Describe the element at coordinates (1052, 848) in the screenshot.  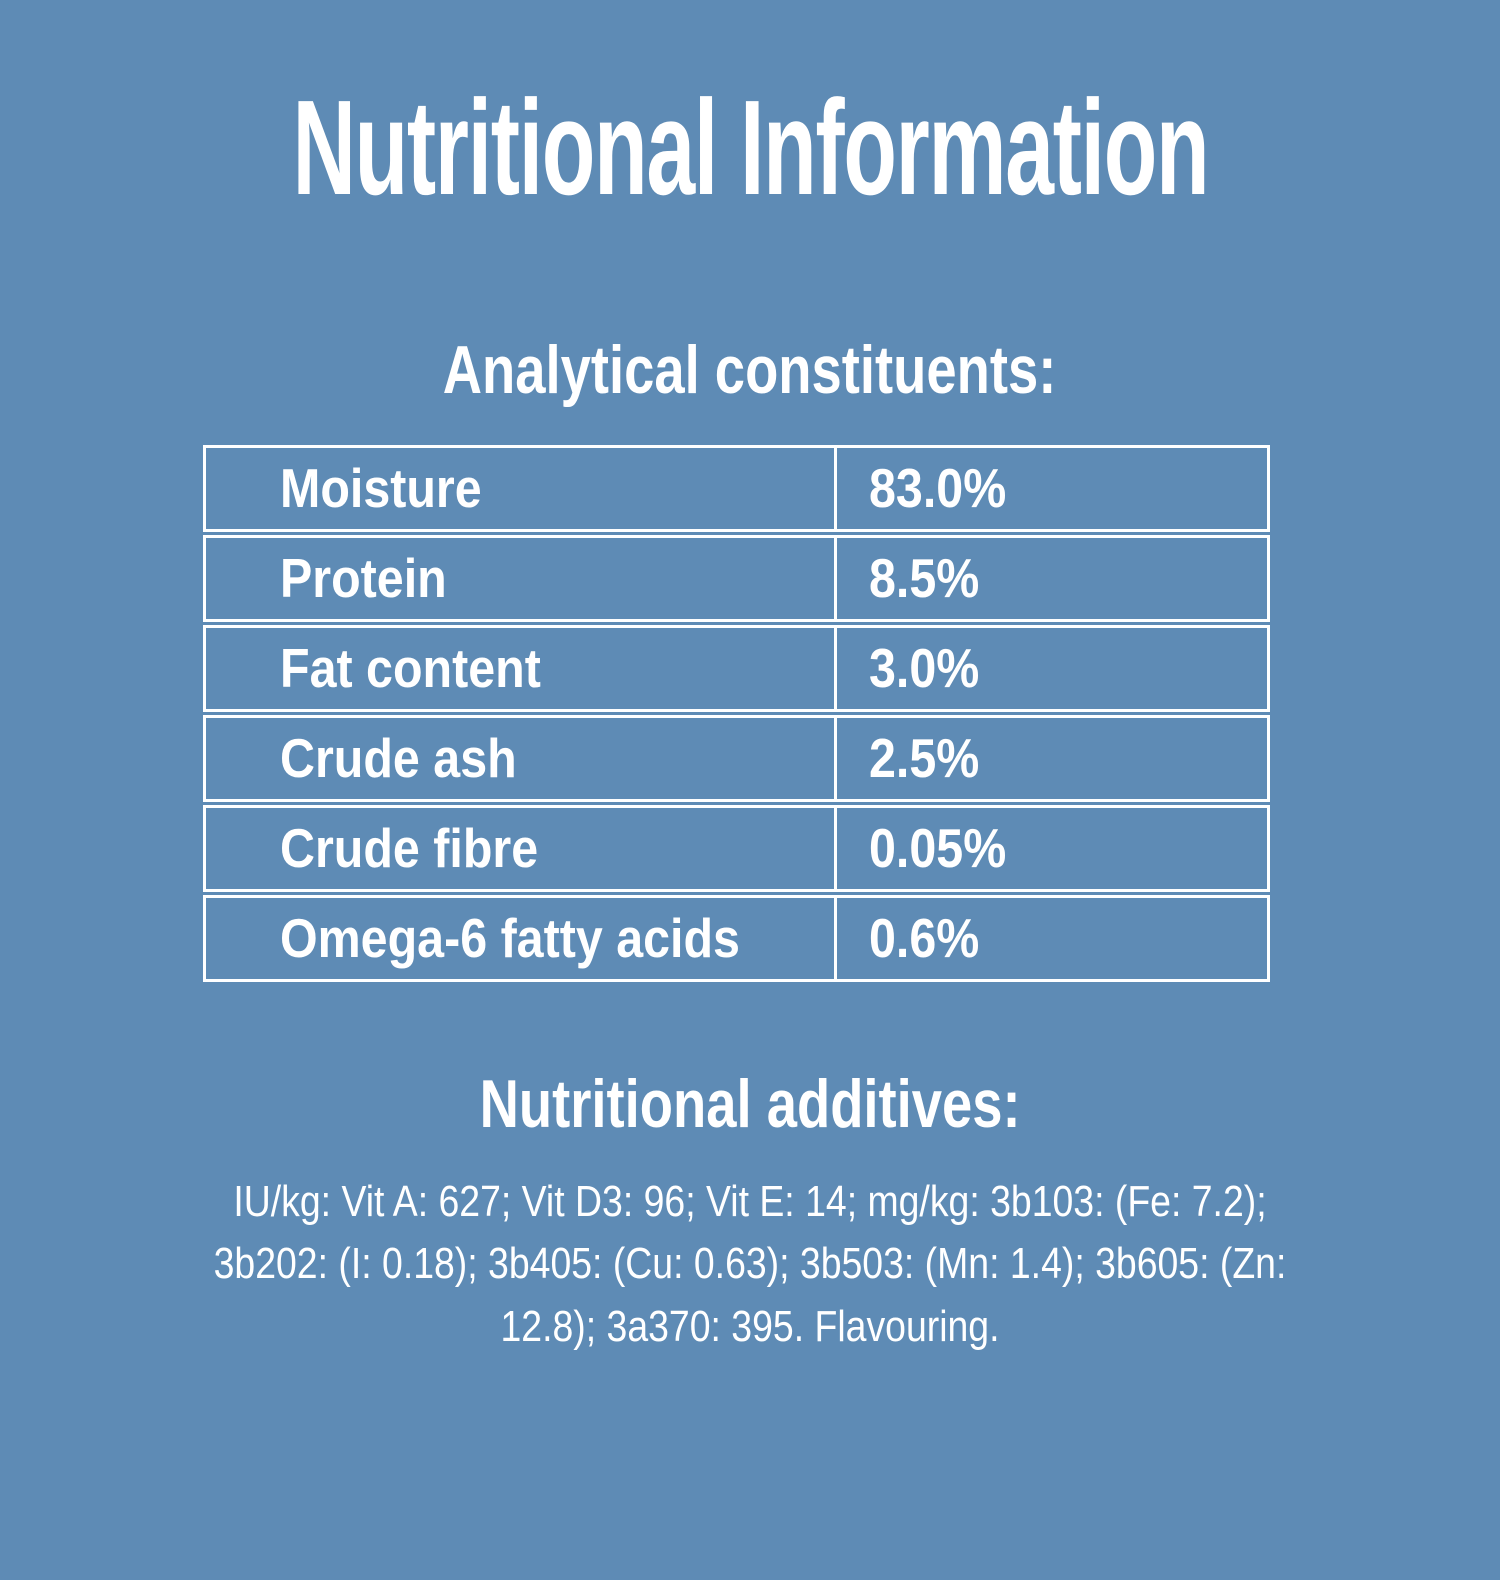
I see `nutrient-value-cell: 0.05%` at that location.